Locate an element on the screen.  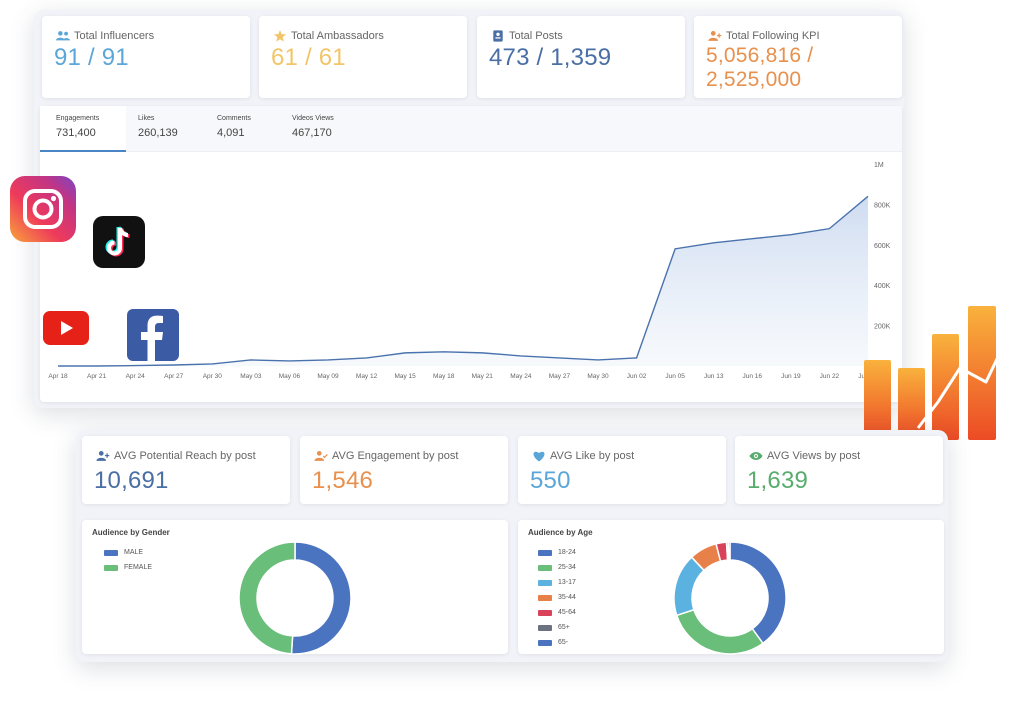
legend-item-25-34: 25-34 is located at coordinates (557, 567).